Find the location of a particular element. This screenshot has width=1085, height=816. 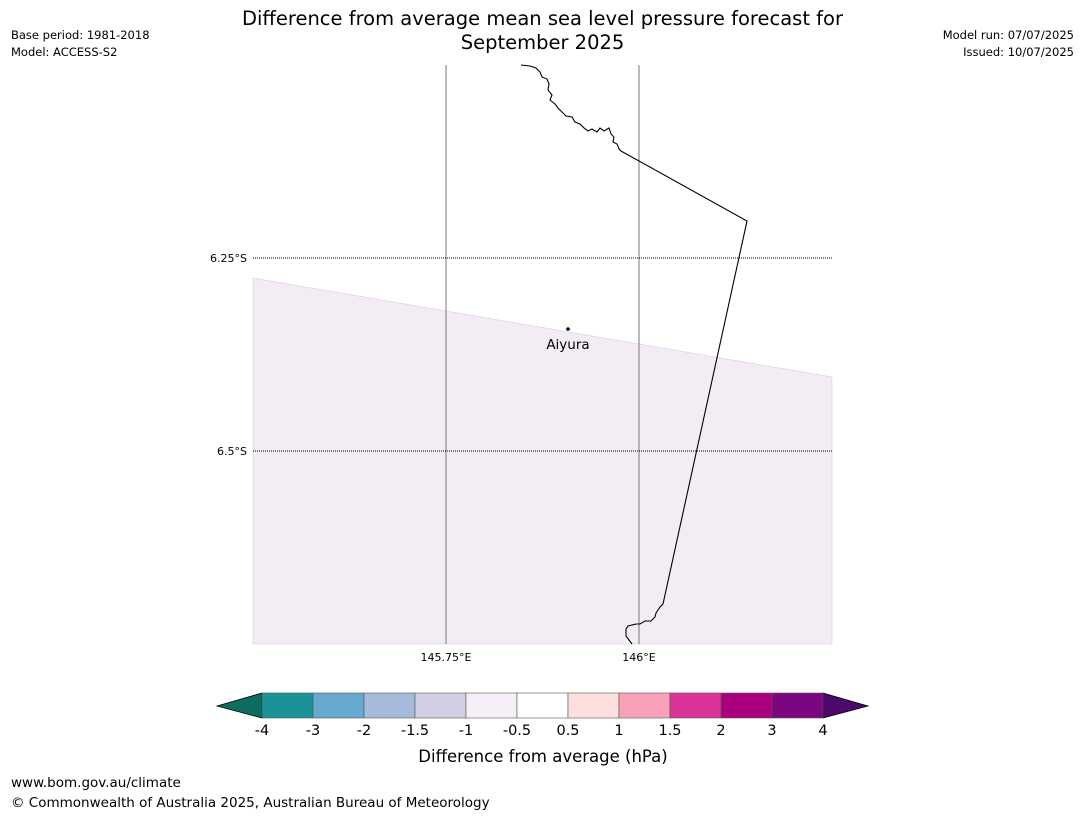

model-name: Model: ACCESS-S2 is located at coordinates (64, 52).